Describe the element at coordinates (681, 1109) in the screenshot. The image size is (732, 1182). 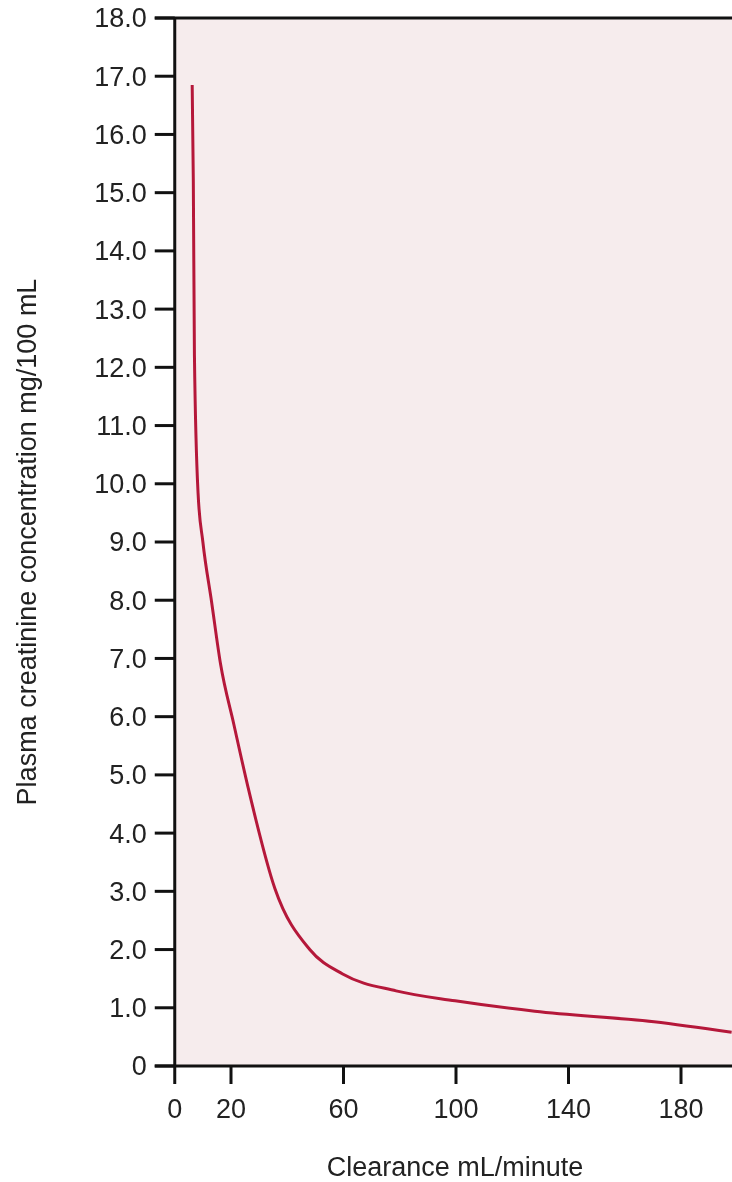
I see `x-tick-label: 180` at that location.